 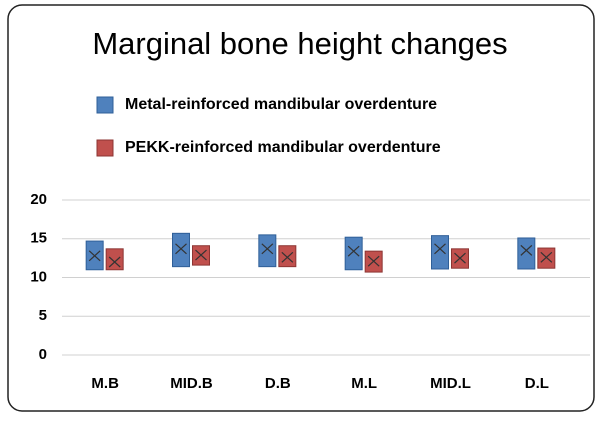 I want to click on legend-label: Metal-reinforced mandibular overdenture, so click(x=281, y=104).